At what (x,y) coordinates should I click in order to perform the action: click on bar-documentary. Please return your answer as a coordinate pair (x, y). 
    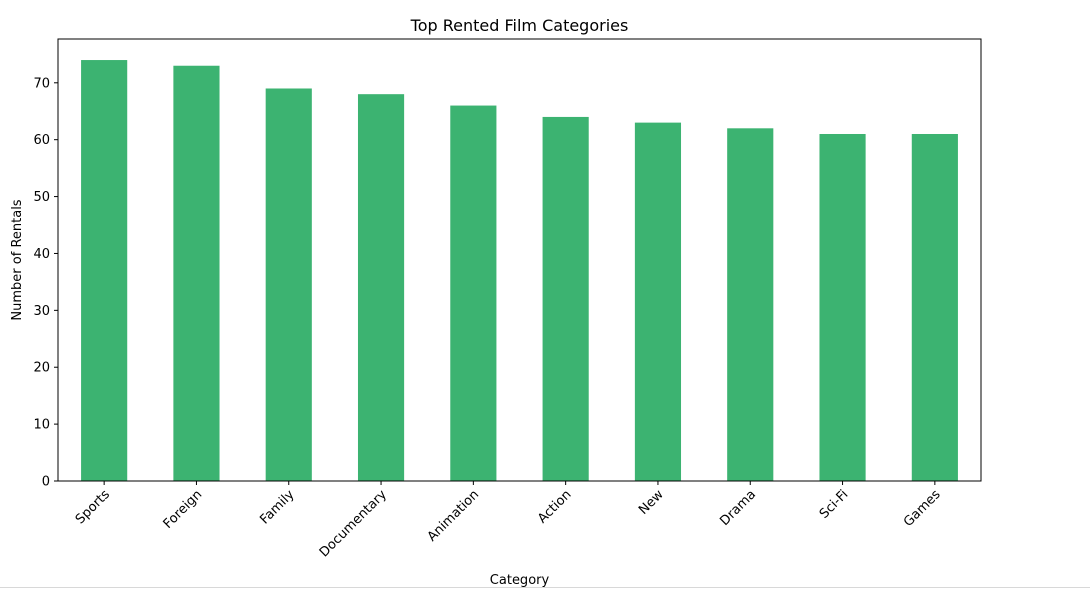
    Looking at the image, I should click on (381, 287).